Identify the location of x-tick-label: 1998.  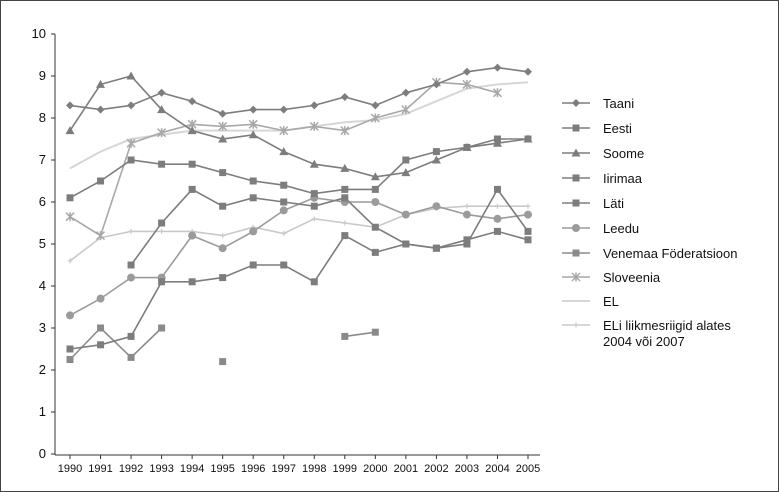
(314, 469).